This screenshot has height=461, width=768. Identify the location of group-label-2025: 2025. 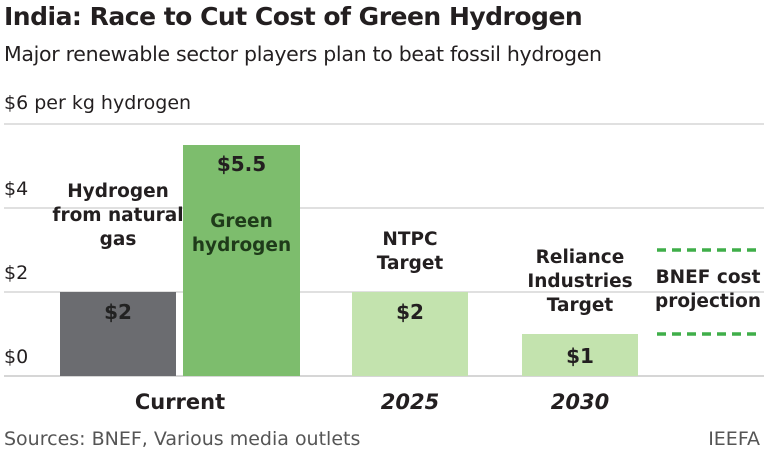
(410, 402).